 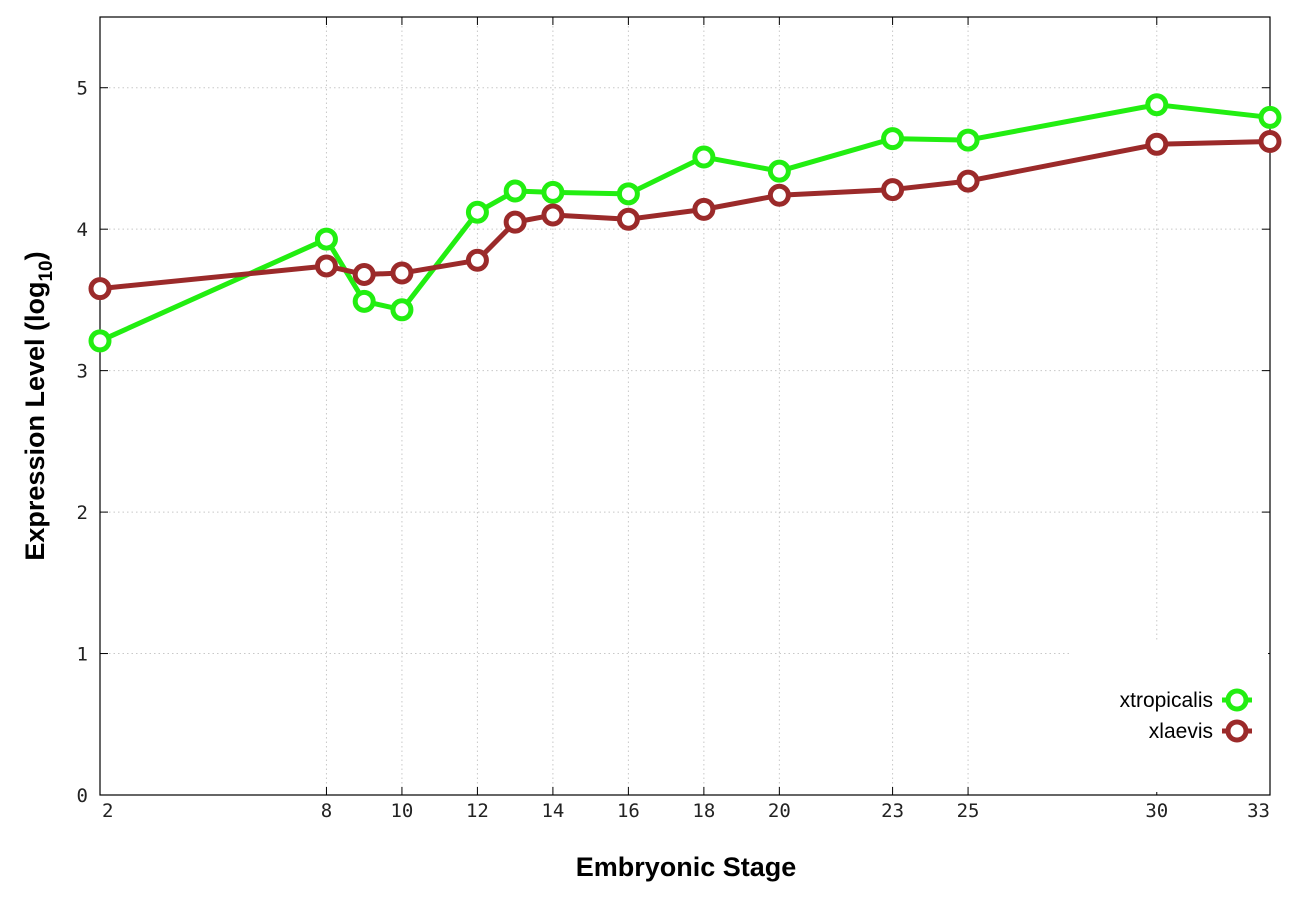 I want to click on x-tick-label: 12, so click(x=477, y=811).